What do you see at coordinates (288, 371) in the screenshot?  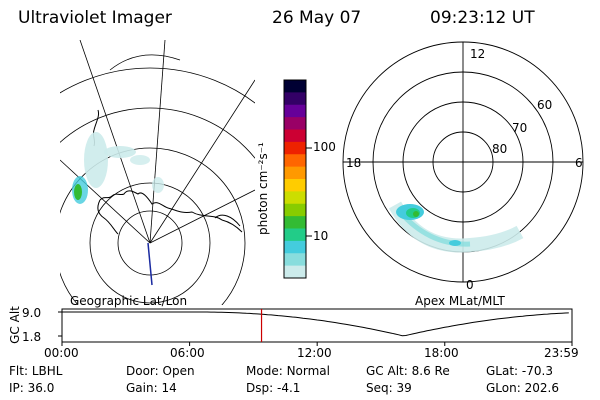 I see `status-mode: Mode: Normal` at bounding box center [288, 371].